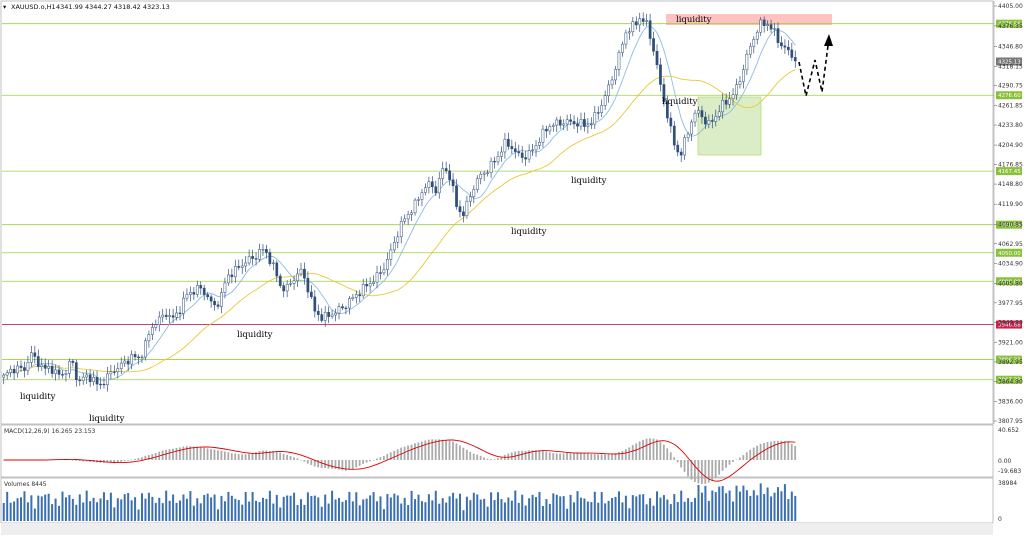 This screenshot has width=1024, height=537. What do you see at coordinates (1009, 381) in the screenshot?
I see `level-price-label: 3867.33` at bounding box center [1009, 381].